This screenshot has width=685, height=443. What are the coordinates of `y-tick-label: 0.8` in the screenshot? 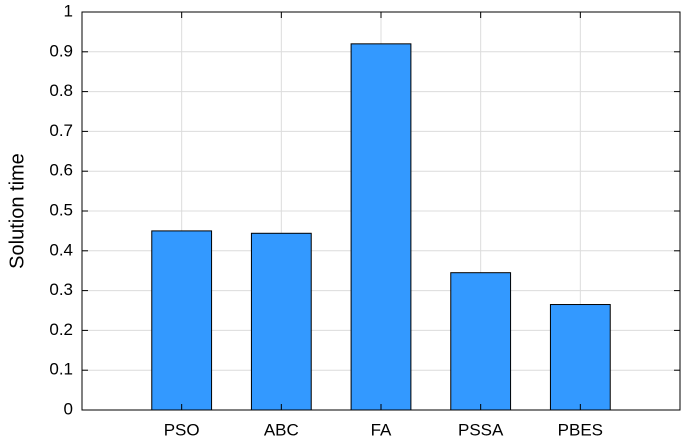 It's located at (61, 90).